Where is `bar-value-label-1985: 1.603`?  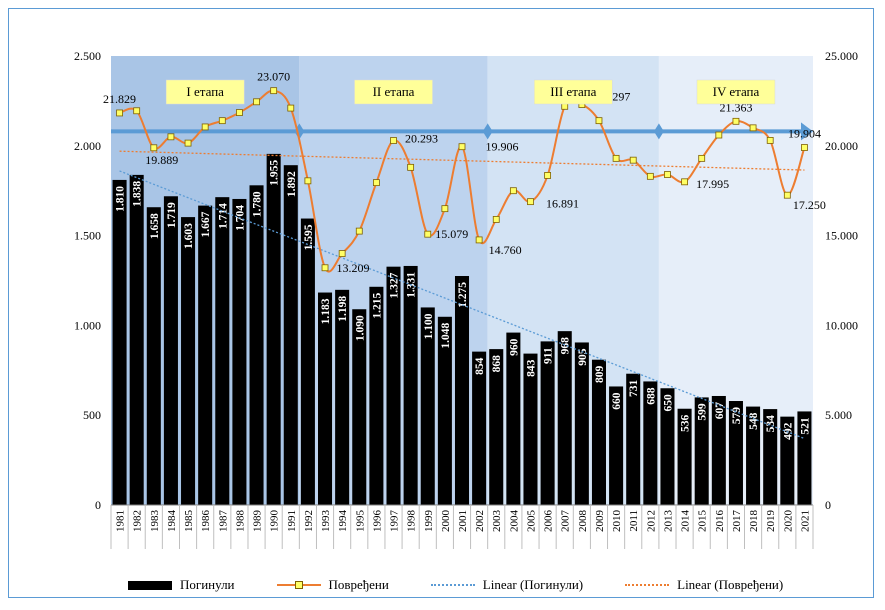 bar-value-label-1985: 1.603 is located at coordinates (189, 236).